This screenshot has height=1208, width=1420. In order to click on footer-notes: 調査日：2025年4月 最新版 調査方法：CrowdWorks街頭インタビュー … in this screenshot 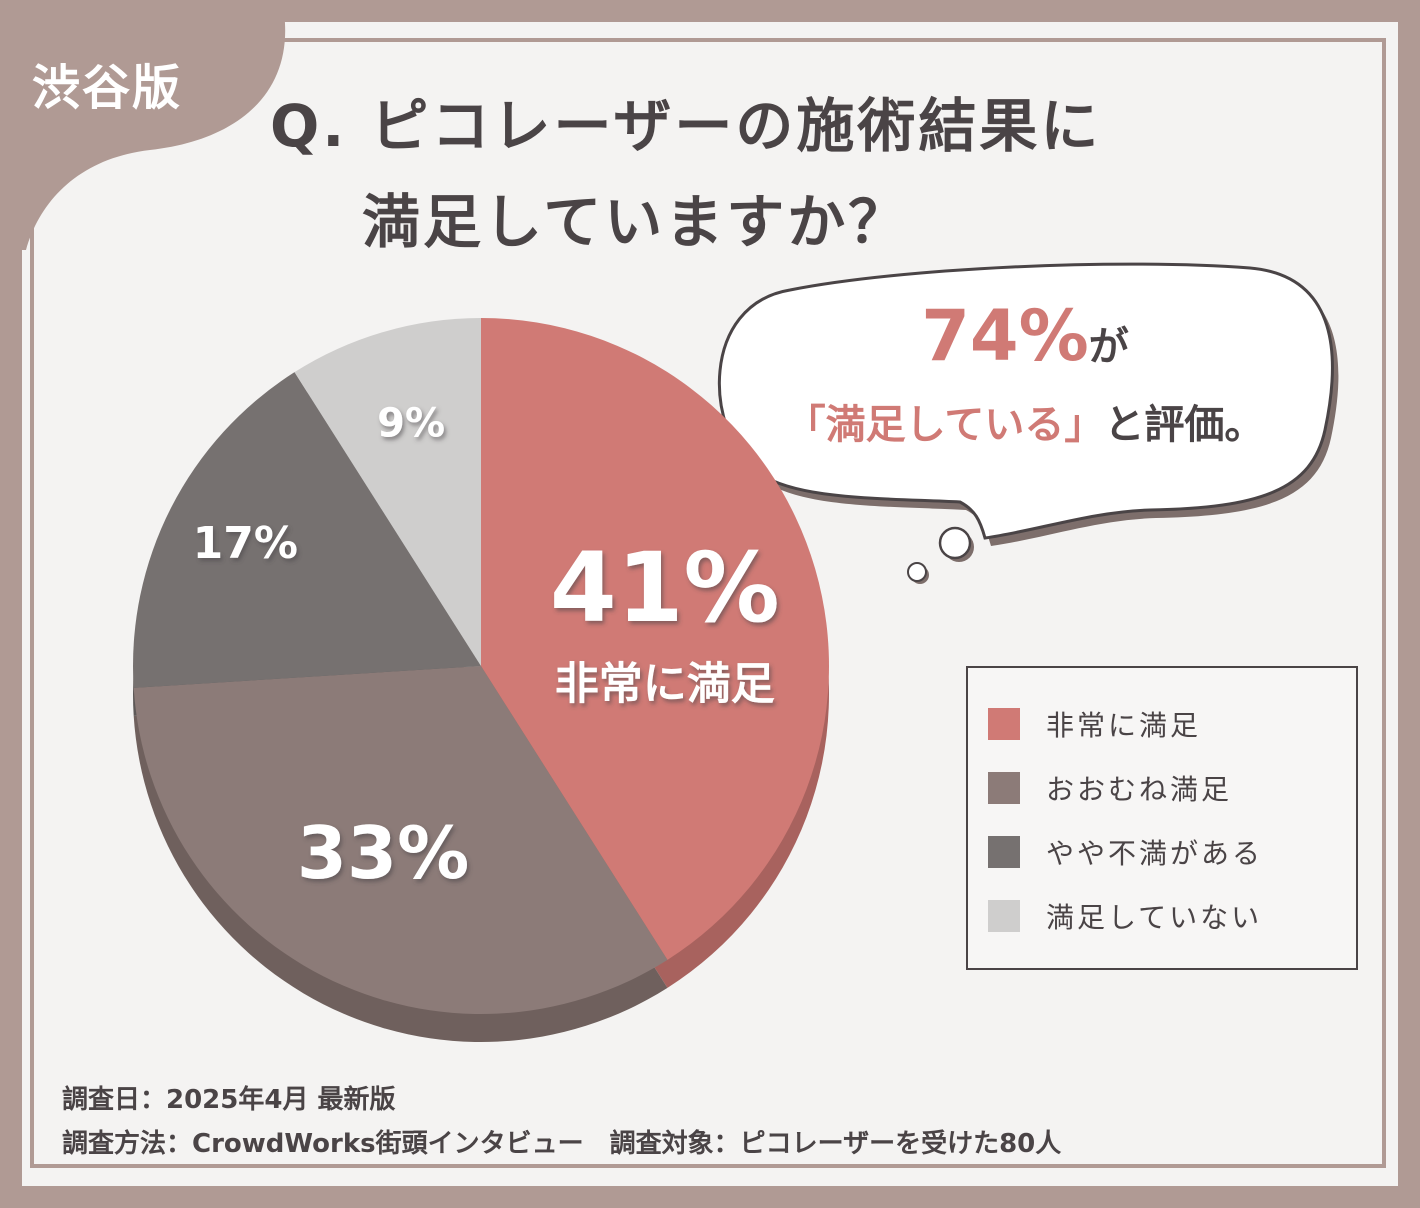, I will do `click(561, 1122)`.